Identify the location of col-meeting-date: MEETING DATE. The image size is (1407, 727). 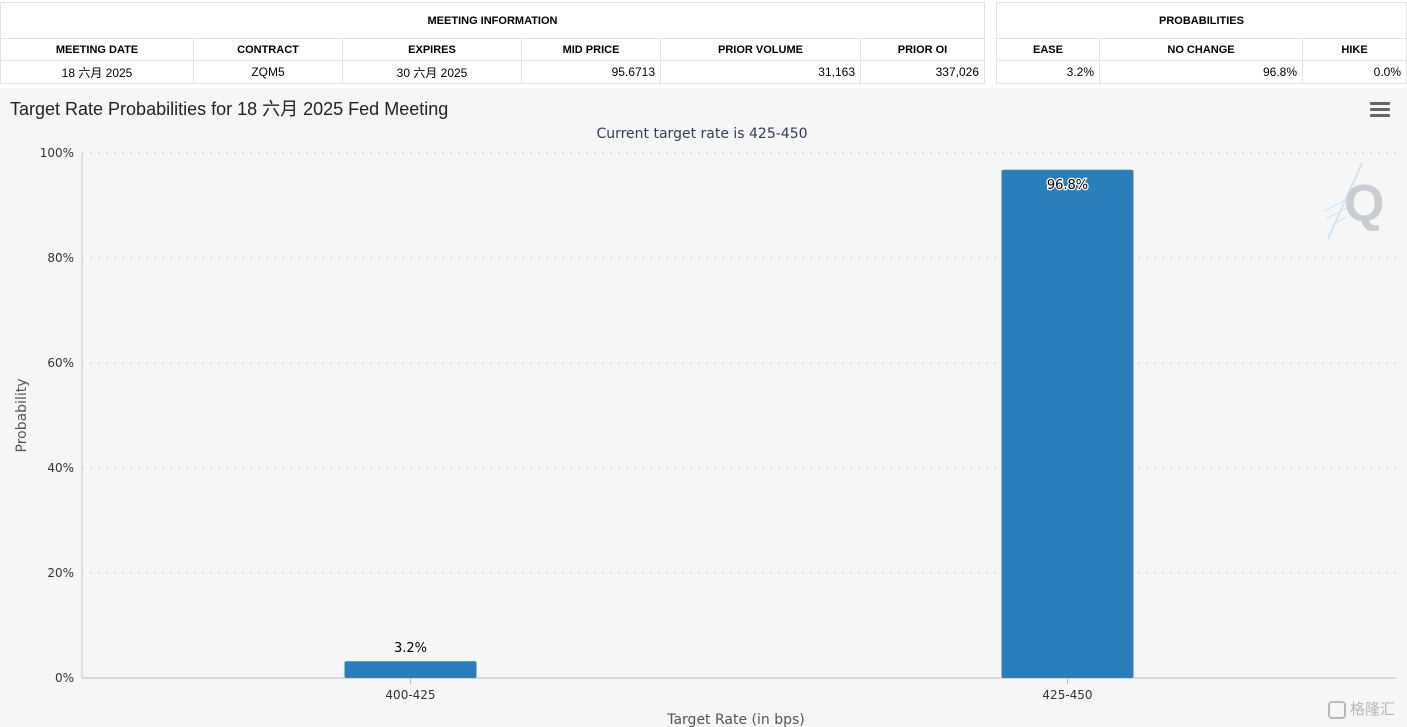
(97, 49).